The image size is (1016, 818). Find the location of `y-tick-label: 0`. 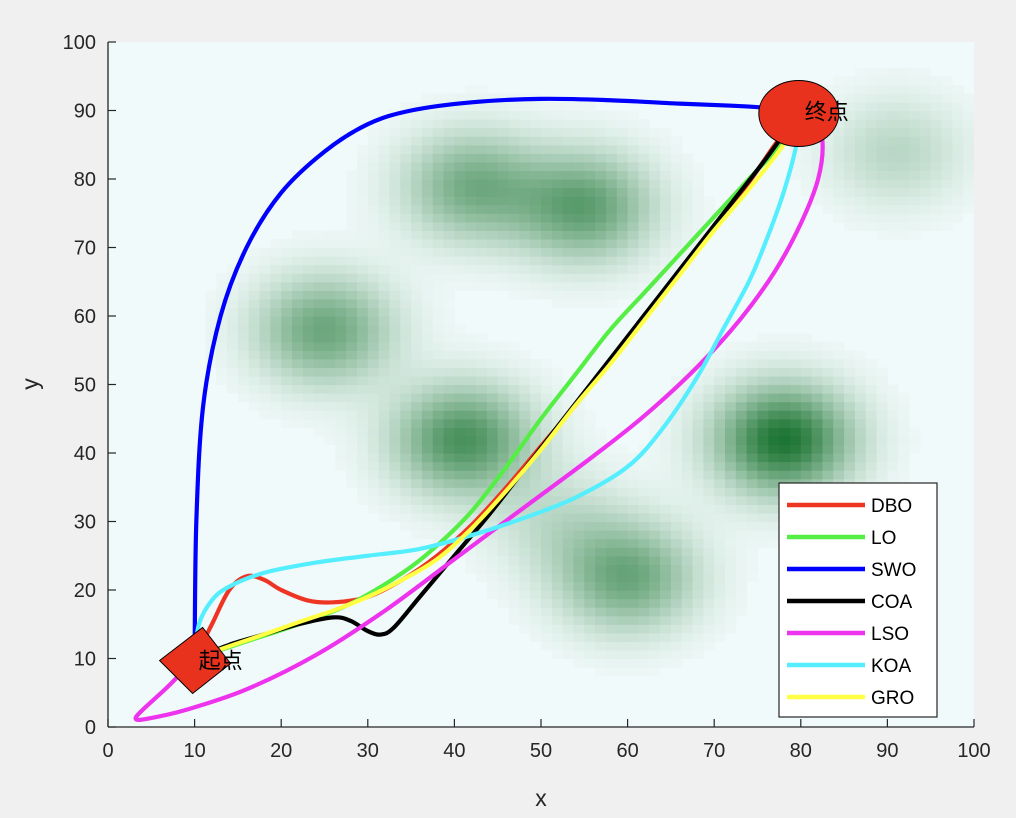

y-tick-label: 0 is located at coordinates (90, 728).